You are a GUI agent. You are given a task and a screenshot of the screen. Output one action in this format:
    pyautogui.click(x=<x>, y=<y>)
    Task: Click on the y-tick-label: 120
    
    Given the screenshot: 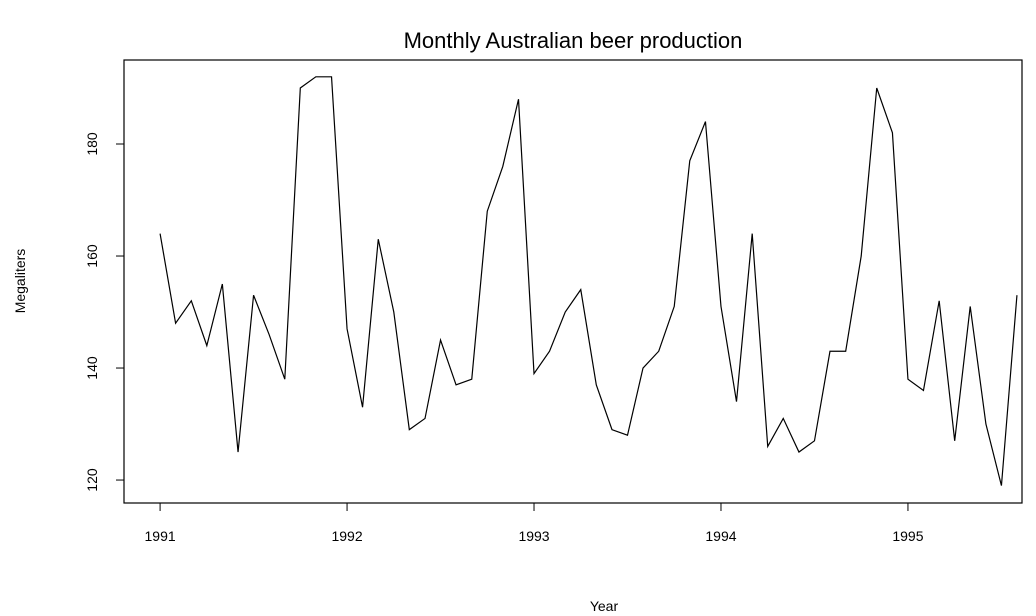 What is the action you would take?
    pyautogui.click(x=92, y=480)
    